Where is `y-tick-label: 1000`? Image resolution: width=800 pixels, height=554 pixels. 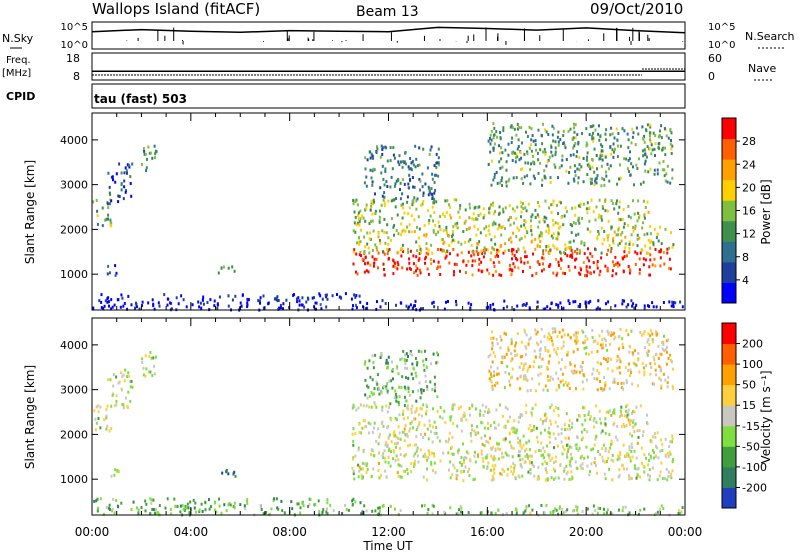 y-tick-label: 1000 is located at coordinates (74, 479).